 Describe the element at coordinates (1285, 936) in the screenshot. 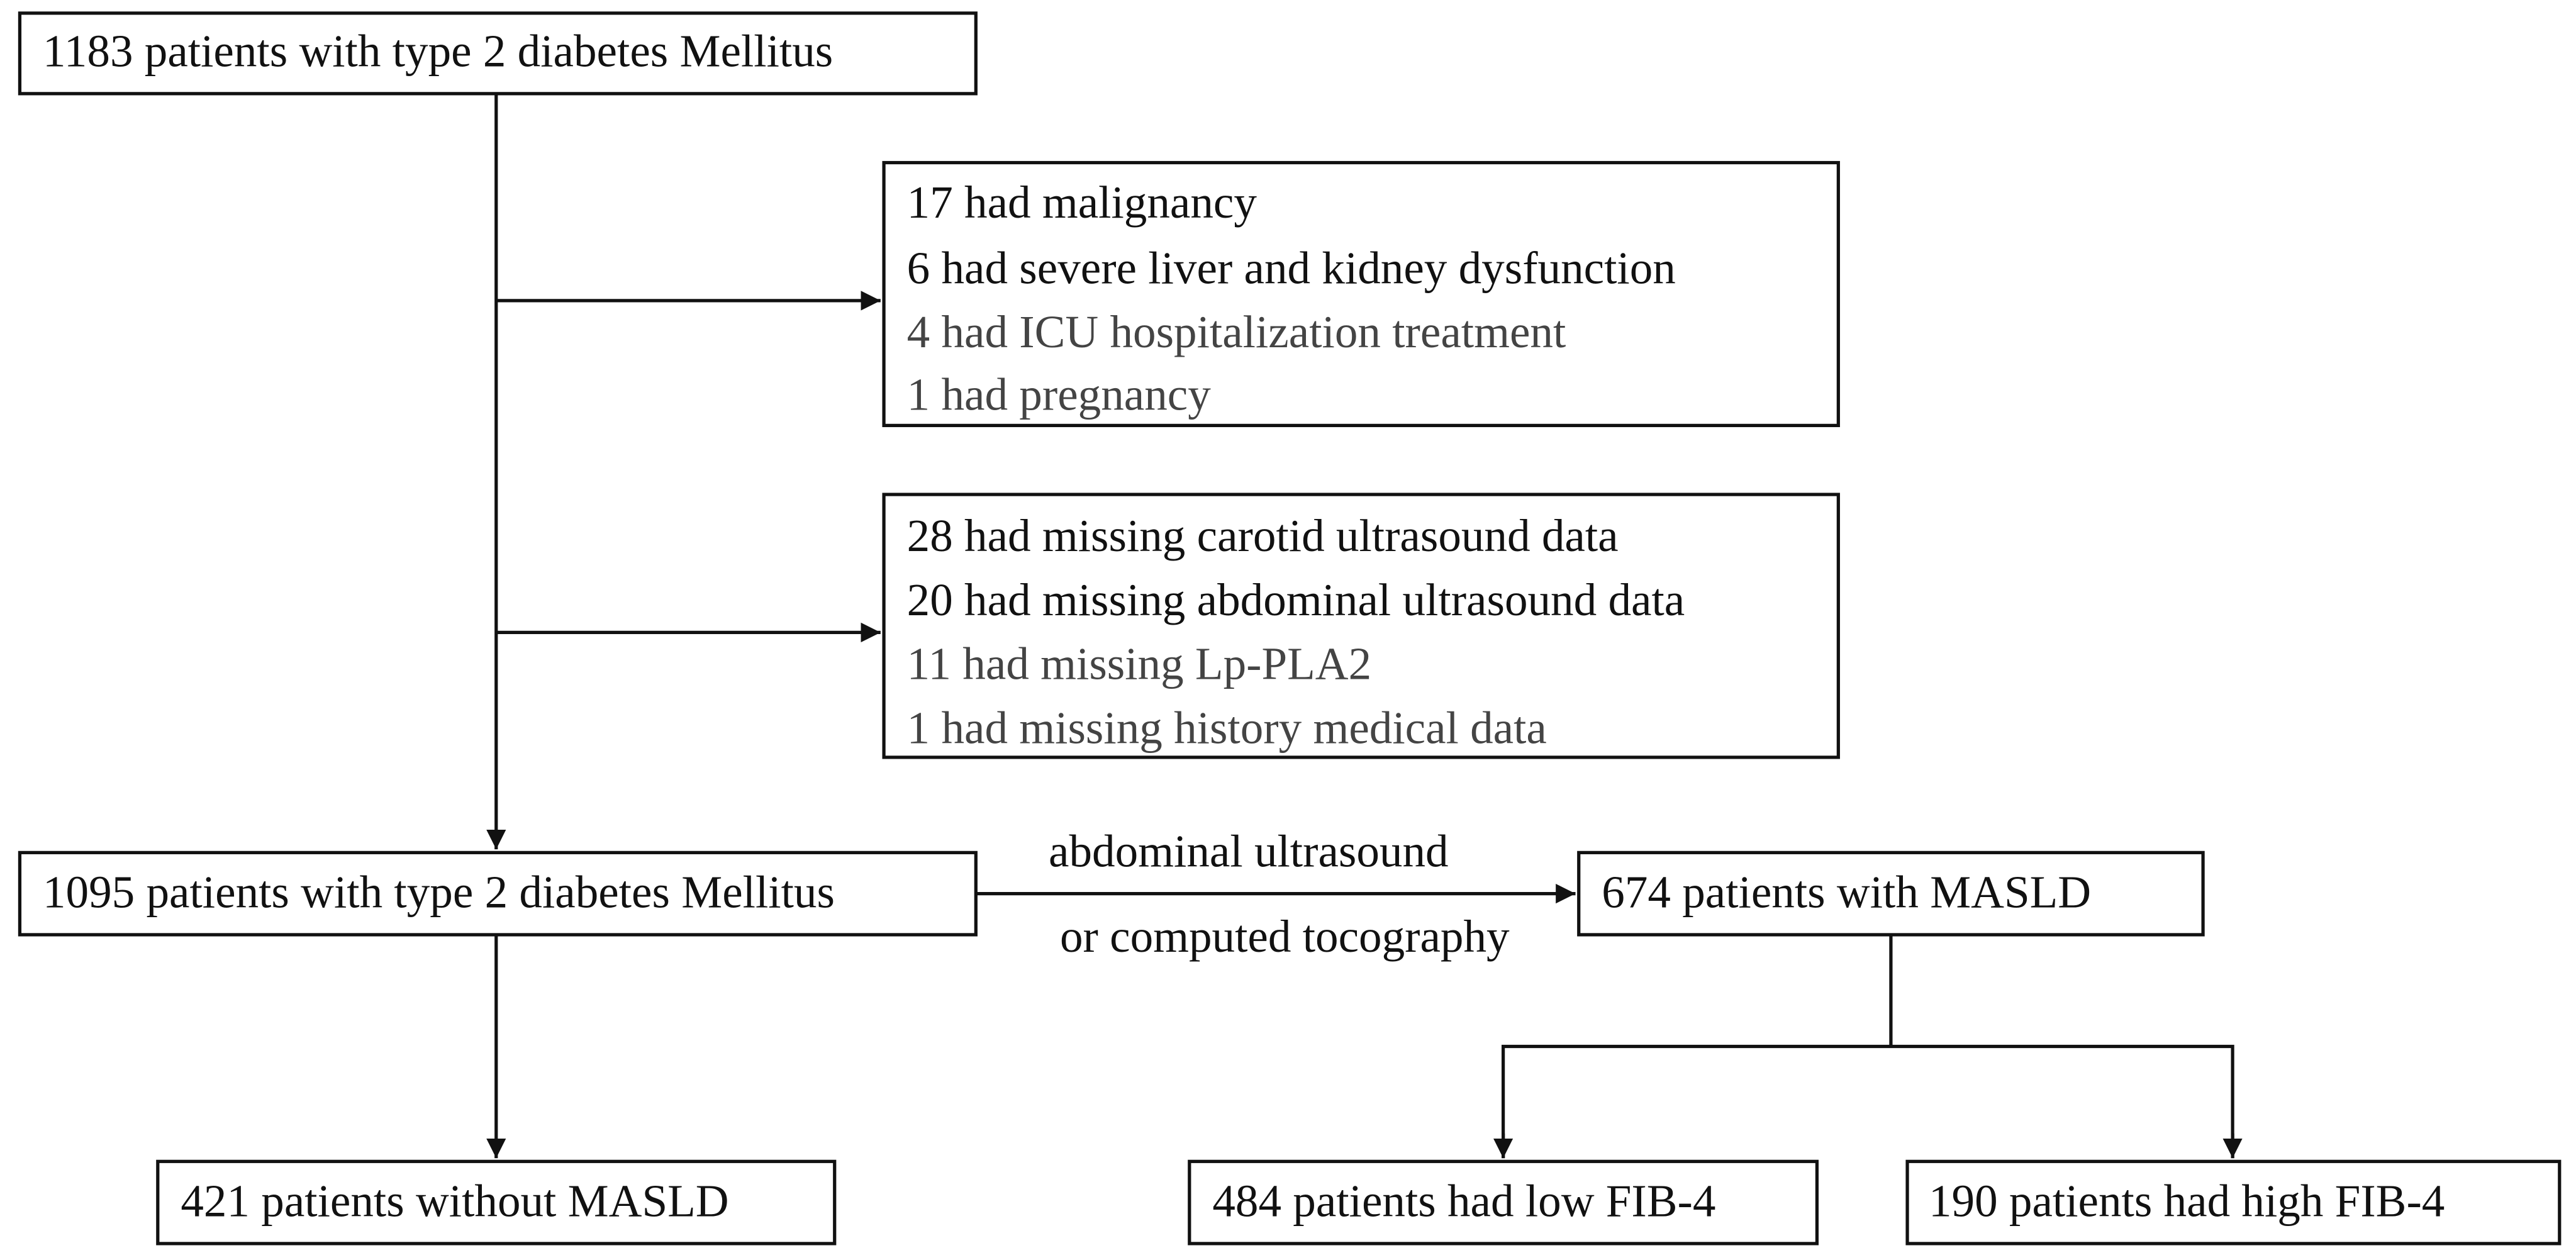

I see `edge-label: or computed tocography` at that location.